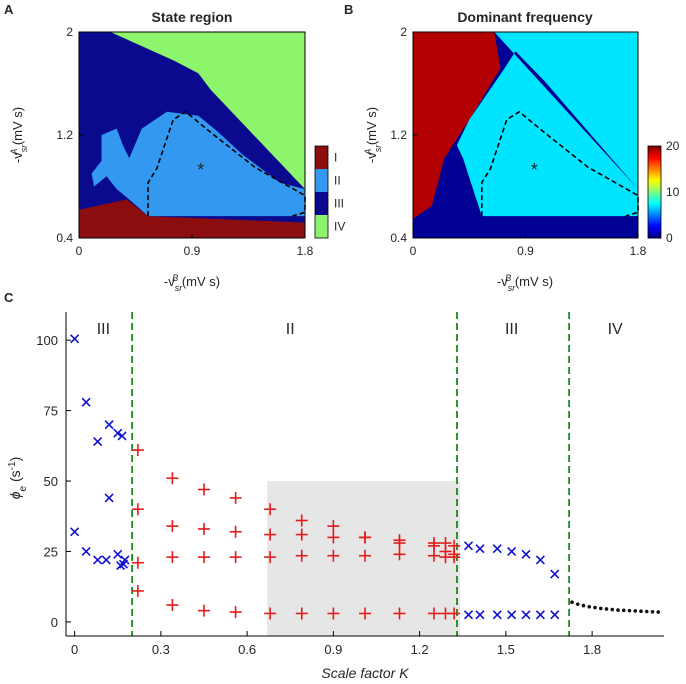  I want to click on x-axis-label: -vsrB (mV s), so click(192, 283).